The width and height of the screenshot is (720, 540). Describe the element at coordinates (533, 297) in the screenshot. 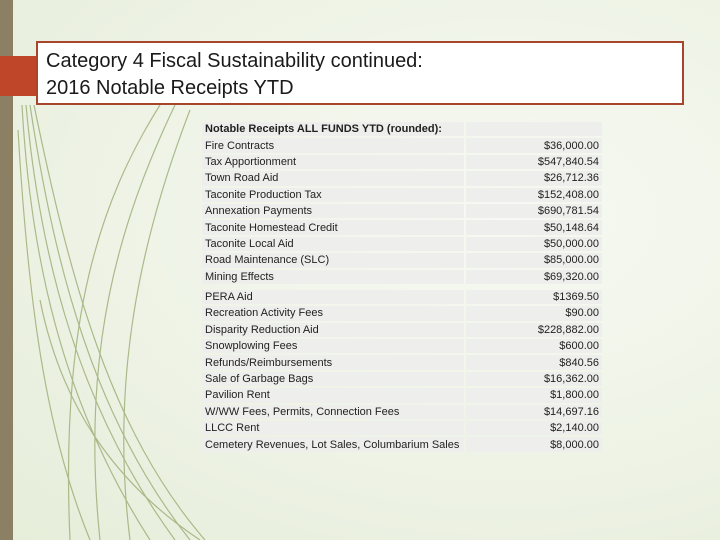

I see `row-amount: $1369.50` at that location.